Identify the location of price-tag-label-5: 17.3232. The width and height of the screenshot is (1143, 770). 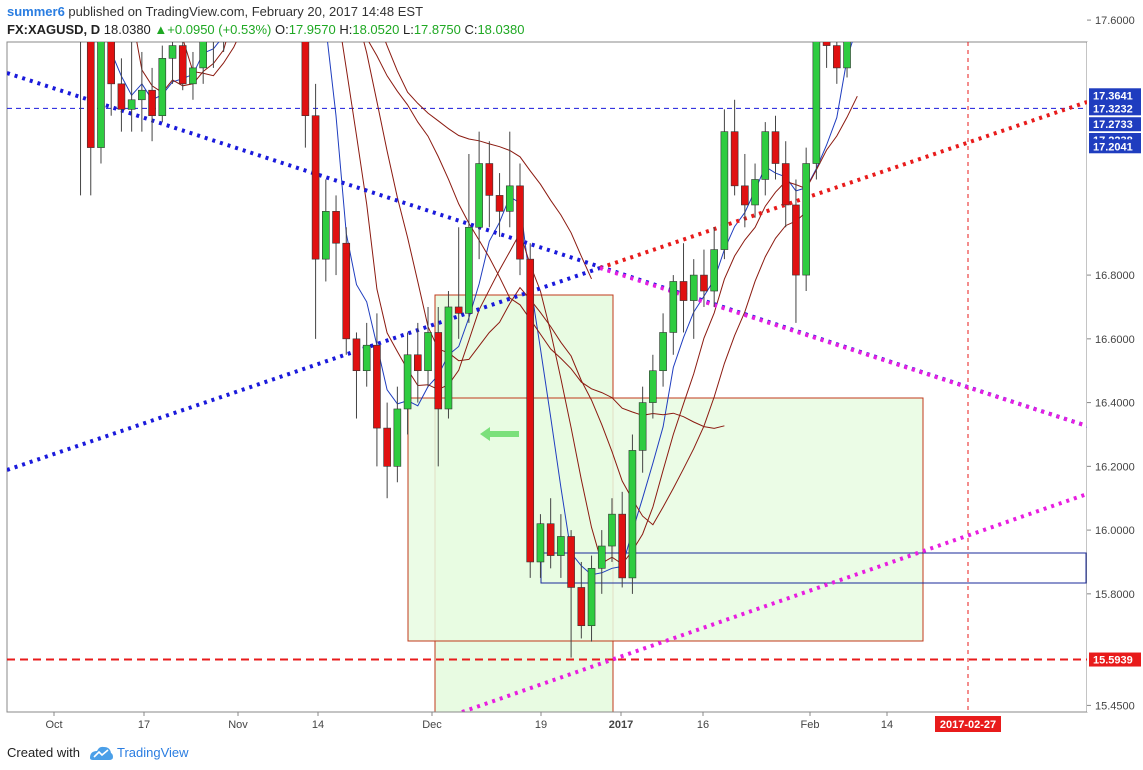
(1113, 109).